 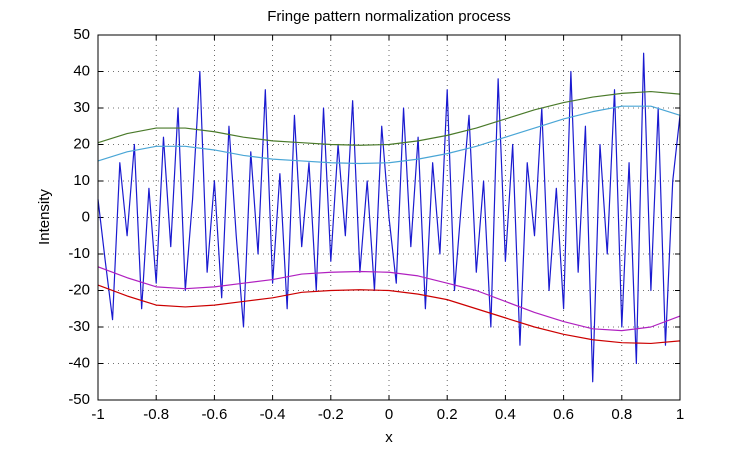 What do you see at coordinates (81, 70) in the screenshot?
I see `y-tick-label: 40` at bounding box center [81, 70].